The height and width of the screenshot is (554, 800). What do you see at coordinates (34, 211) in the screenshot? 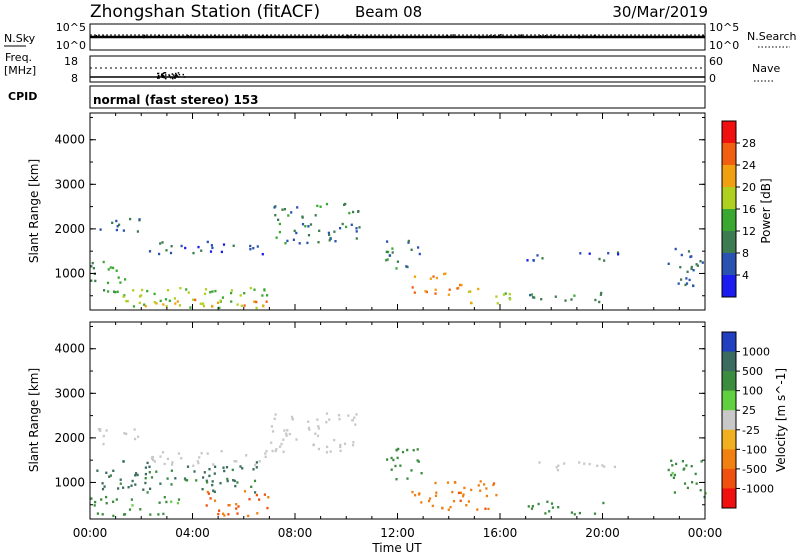
I see `power-ylabel: Slant Range [km]` at bounding box center [34, 211].